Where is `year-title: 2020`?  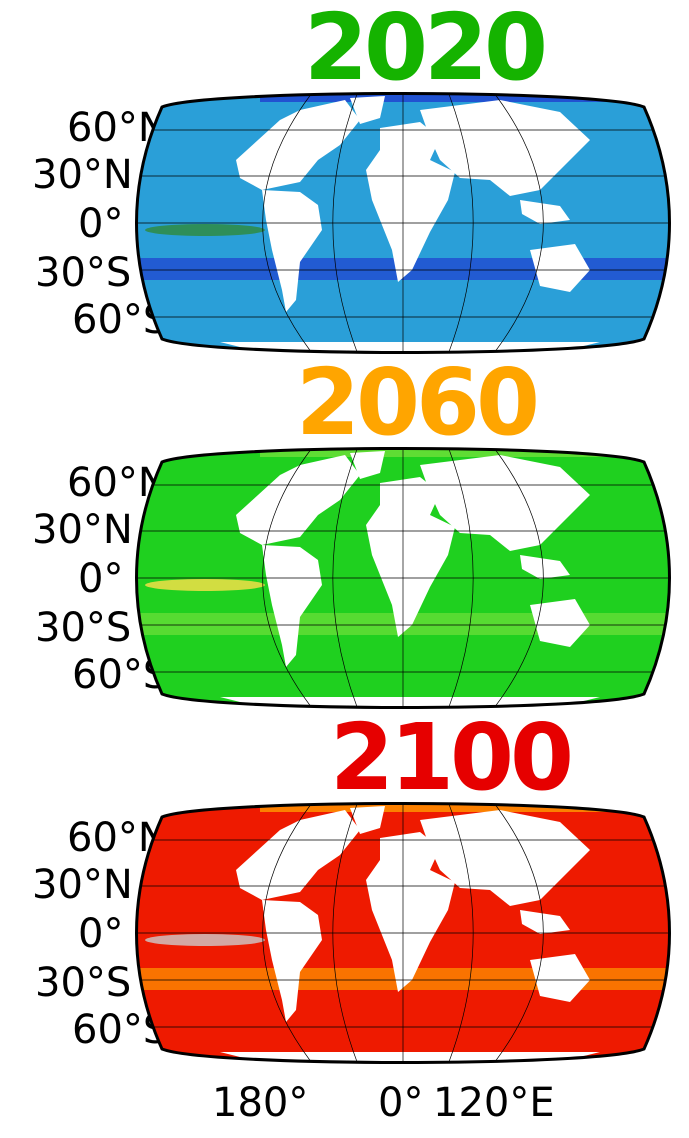
year-title: 2020 is located at coordinates (426, 50).